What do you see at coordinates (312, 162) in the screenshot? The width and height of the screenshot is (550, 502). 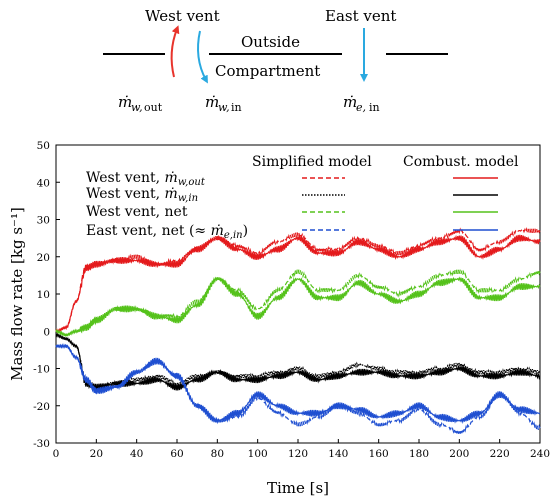 I see `legend-header-simplified: Simplified model` at bounding box center [312, 162].